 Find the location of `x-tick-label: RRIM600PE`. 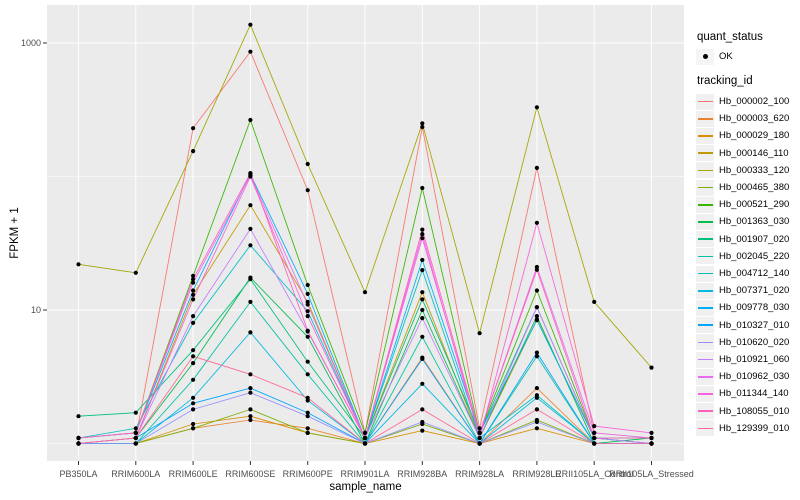

x-tick-label: RRIM600PE is located at coordinates (308, 474).